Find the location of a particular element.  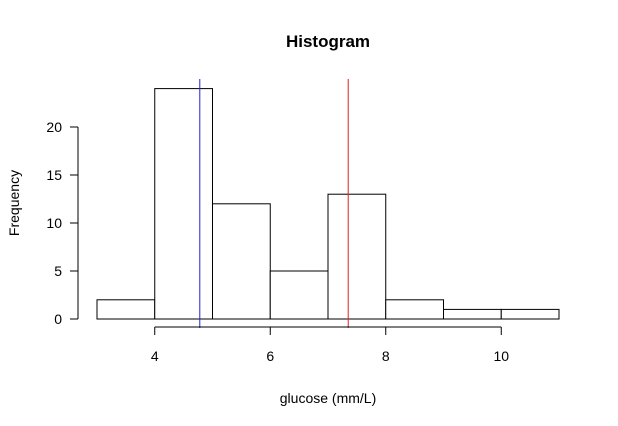

y-tick-label: 20 is located at coordinates (54, 127).